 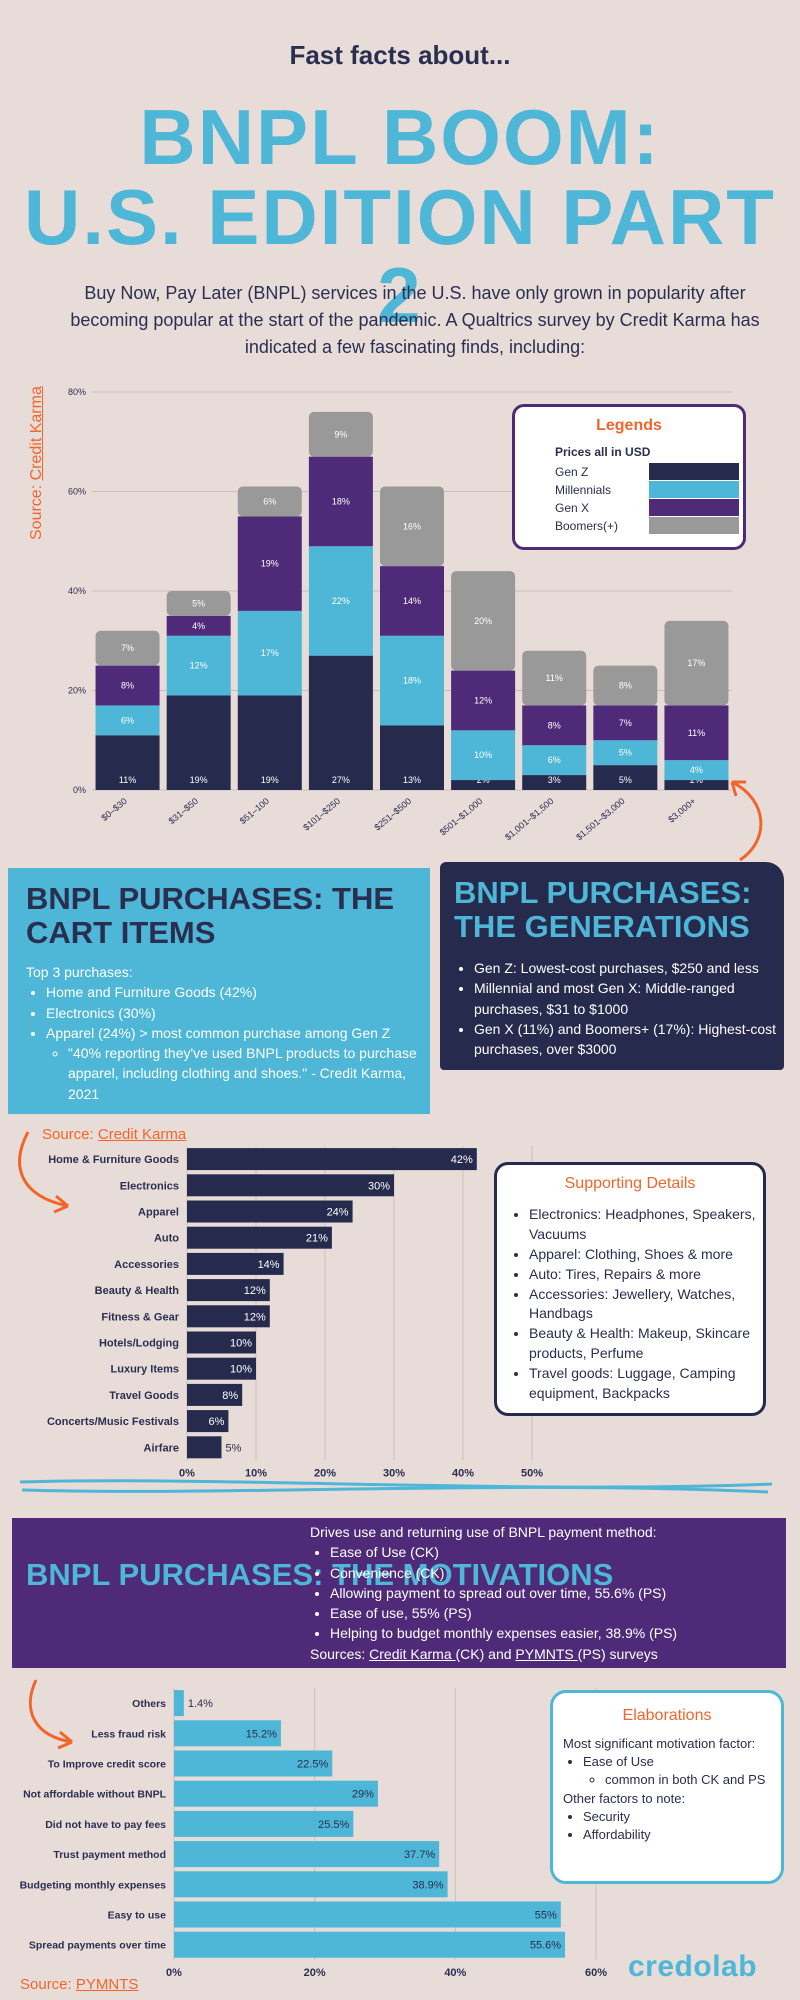 What do you see at coordinates (340, 434) in the screenshot?
I see `data-label: 9%` at bounding box center [340, 434].